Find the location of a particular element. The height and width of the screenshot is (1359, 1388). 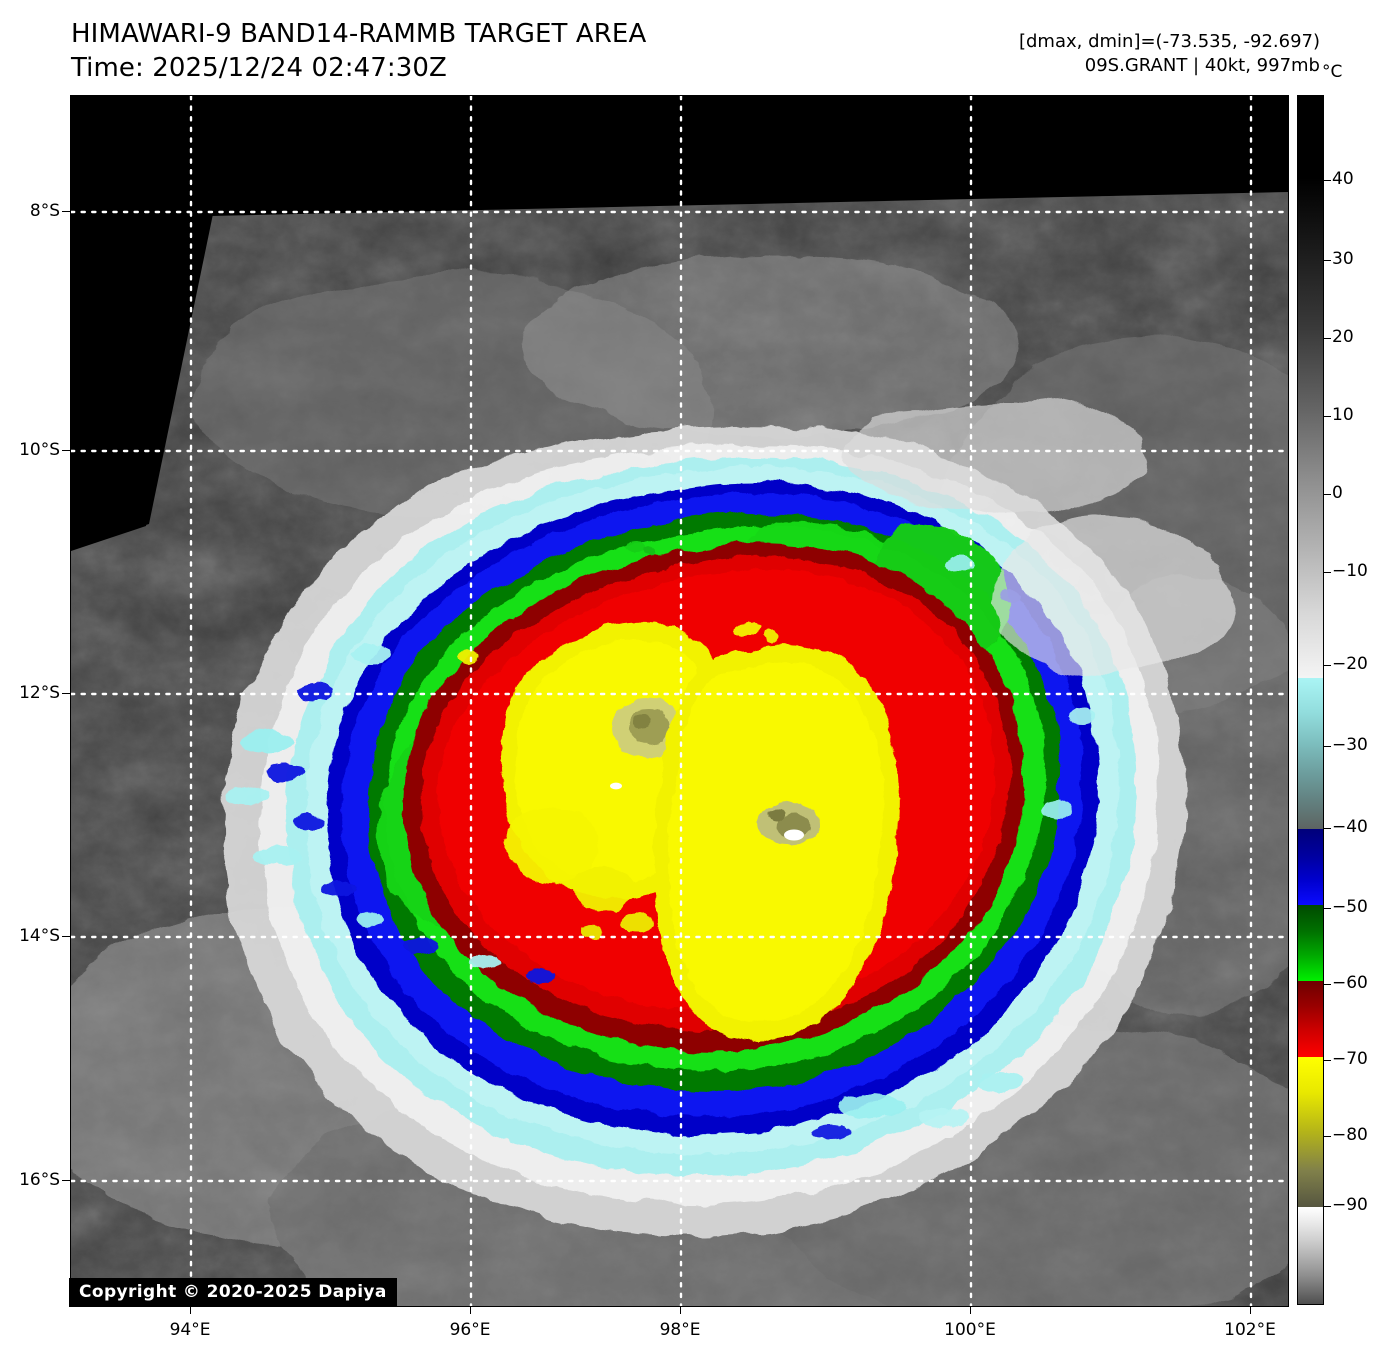

copyright-watermark: Copyright © 2020-2025 Dapiya is located at coordinates (233, 1292).